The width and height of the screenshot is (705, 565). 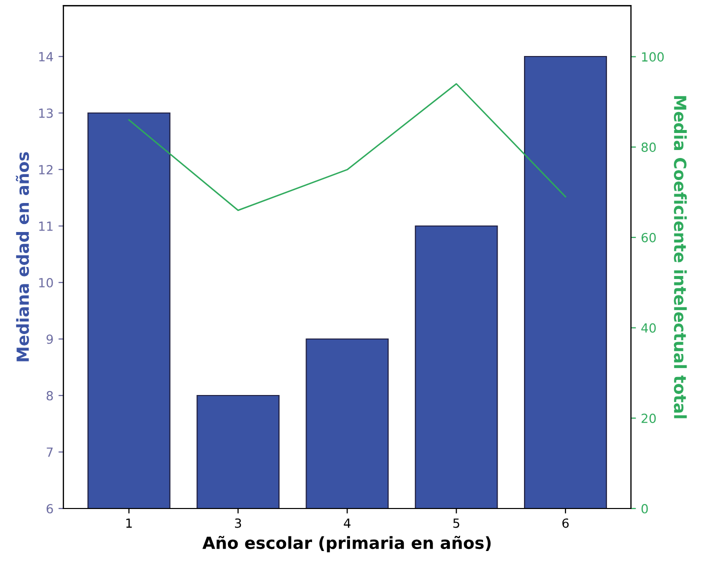 What do you see at coordinates (49, 395) in the screenshot?
I see `y-tick-label: 8` at bounding box center [49, 395].